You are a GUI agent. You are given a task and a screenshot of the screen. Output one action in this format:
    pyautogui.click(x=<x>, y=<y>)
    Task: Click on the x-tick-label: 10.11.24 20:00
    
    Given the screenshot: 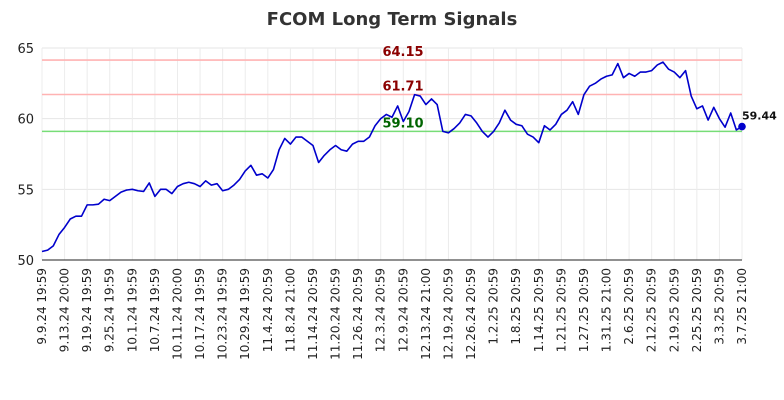 What is the action you would take?
    pyautogui.click(x=177, y=314)
    